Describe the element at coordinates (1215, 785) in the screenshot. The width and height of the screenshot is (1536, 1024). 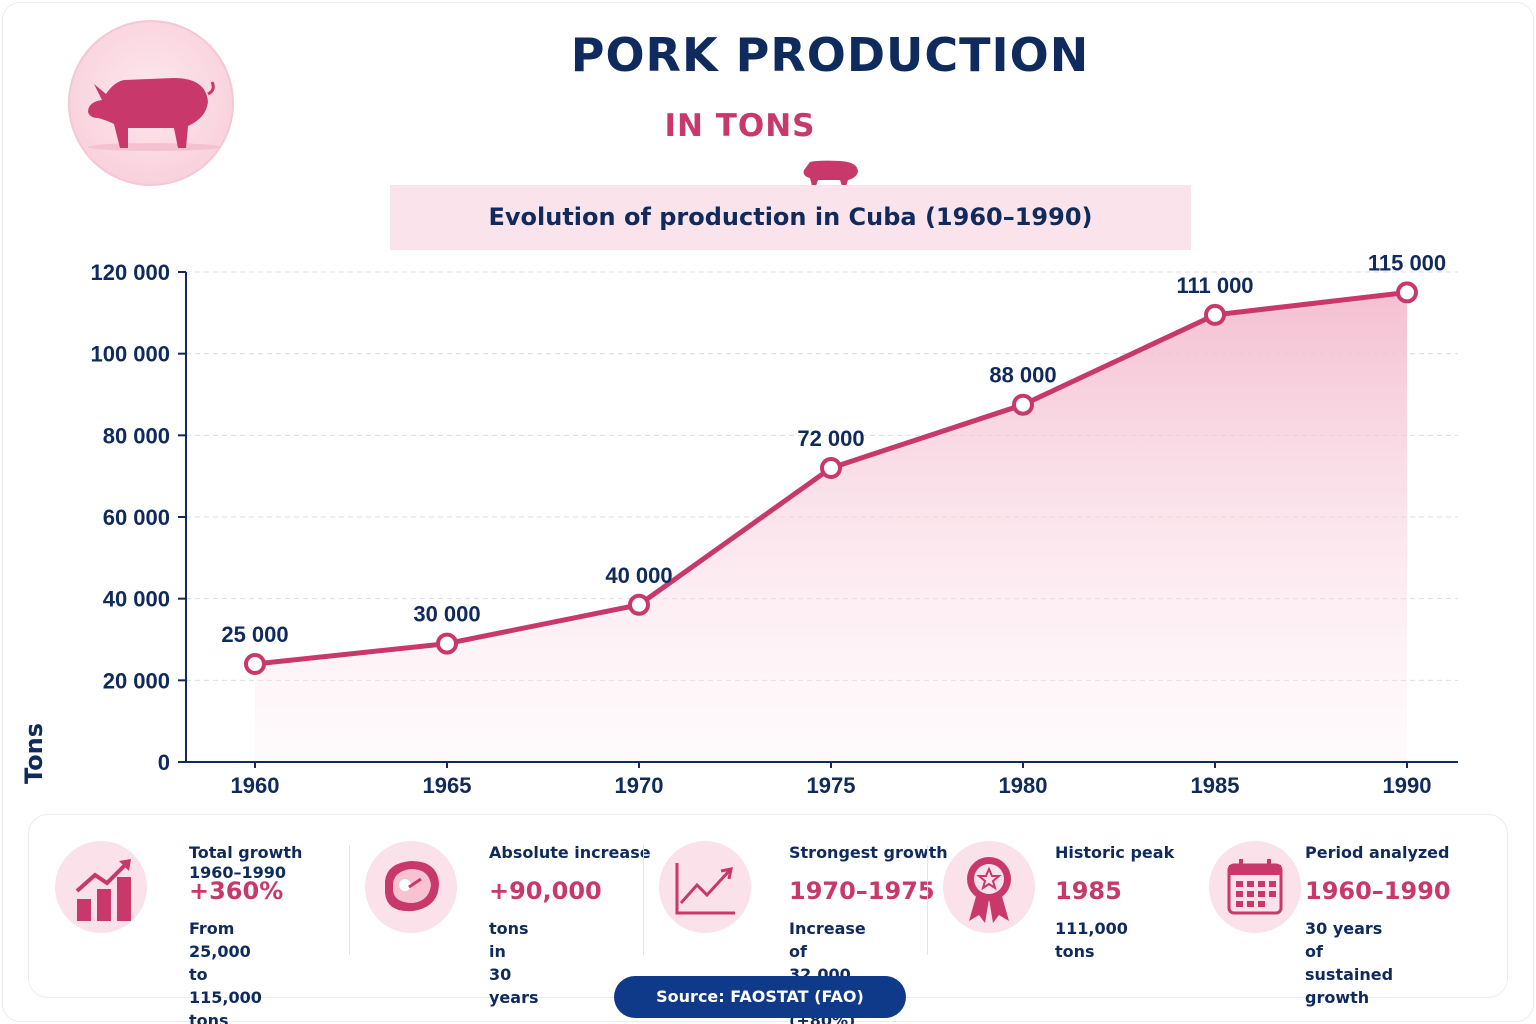
I see `x-tick-label: 1985` at that location.